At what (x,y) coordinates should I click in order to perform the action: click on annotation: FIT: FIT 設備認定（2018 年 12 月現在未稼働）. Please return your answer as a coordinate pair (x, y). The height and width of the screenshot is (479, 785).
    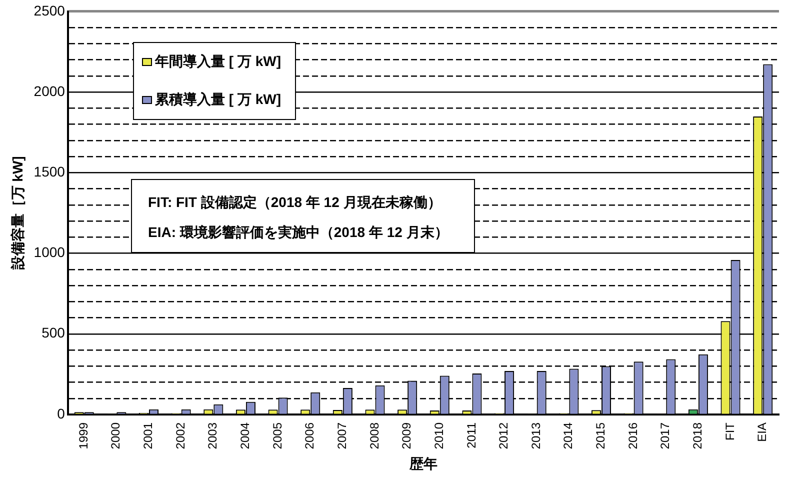
    Looking at the image, I should click on (295, 203).